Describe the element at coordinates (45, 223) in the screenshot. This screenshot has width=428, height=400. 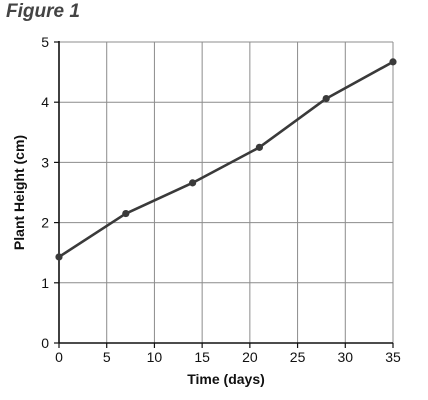
I see `y-tick-label: 2` at that location.